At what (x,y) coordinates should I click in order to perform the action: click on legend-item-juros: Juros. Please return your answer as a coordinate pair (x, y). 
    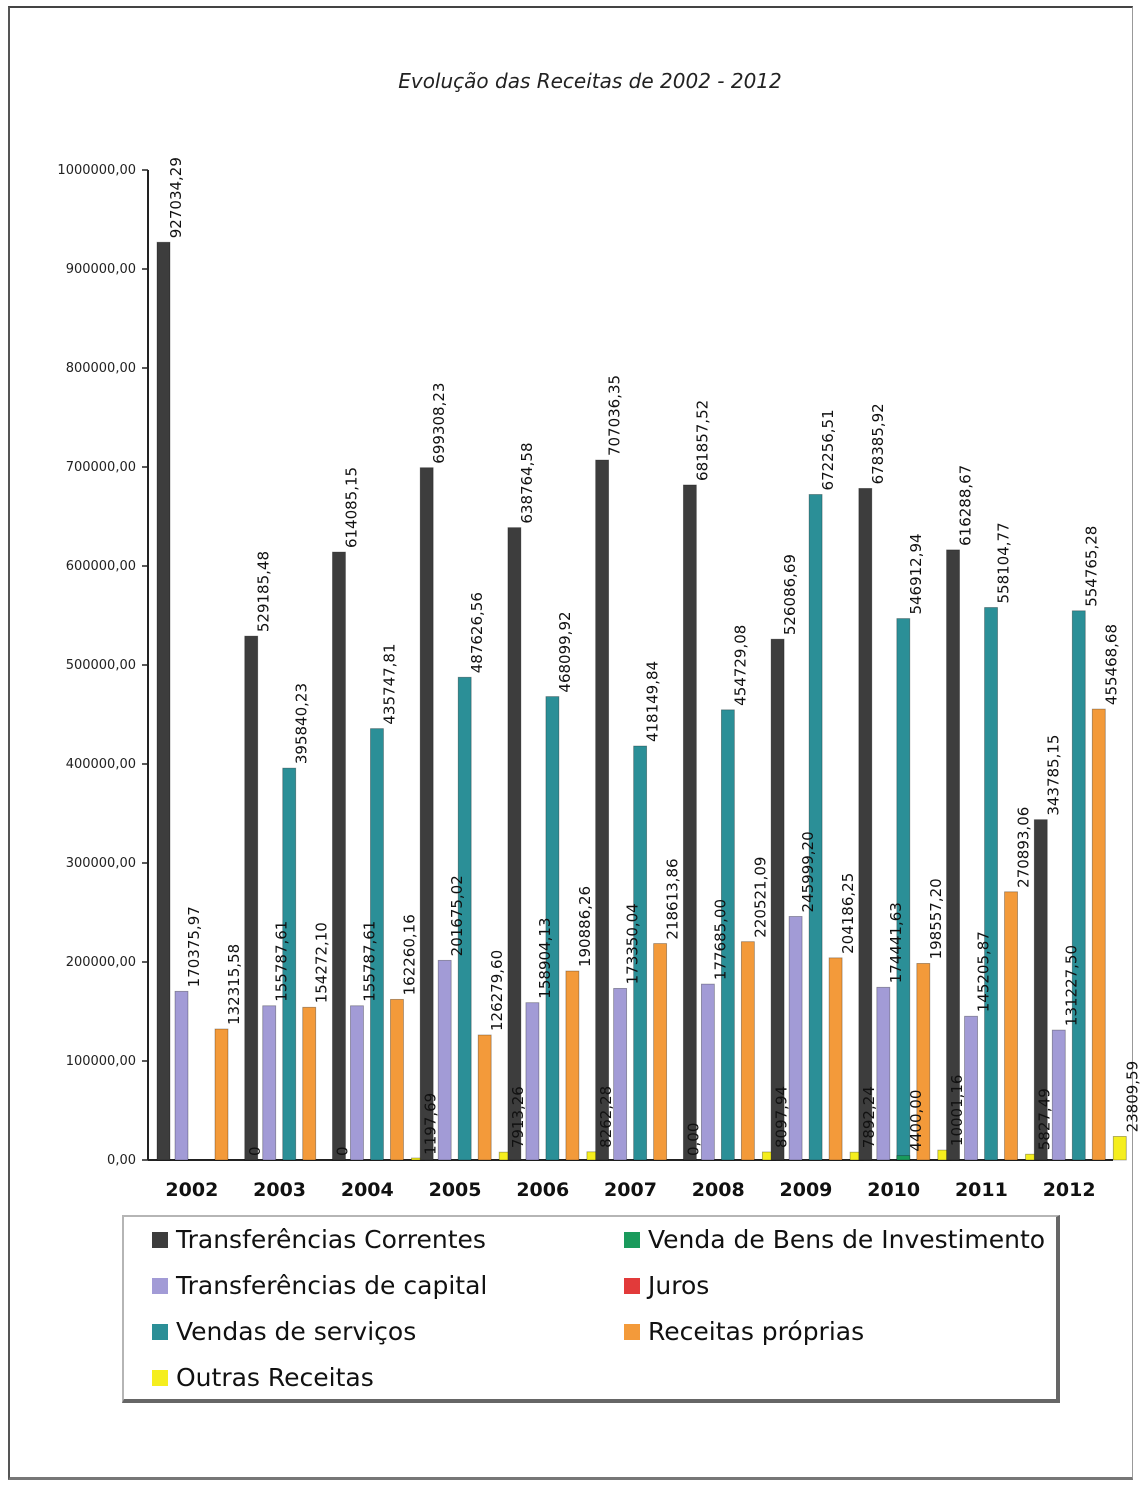
    Looking at the image, I should click on (666, 1285).